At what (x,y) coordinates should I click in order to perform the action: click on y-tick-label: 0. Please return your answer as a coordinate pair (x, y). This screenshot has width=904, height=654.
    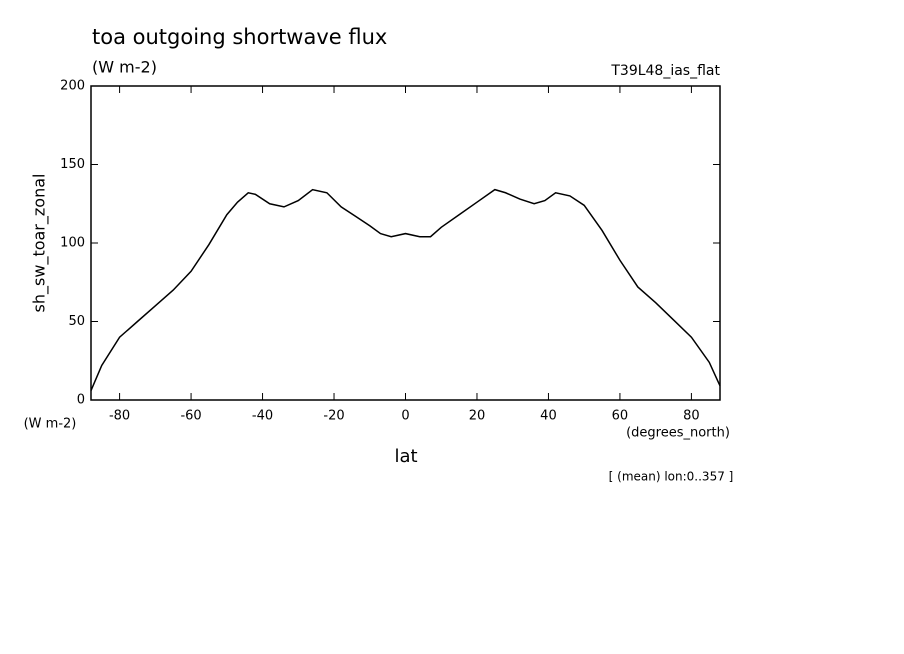
    Looking at the image, I should click on (81, 400).